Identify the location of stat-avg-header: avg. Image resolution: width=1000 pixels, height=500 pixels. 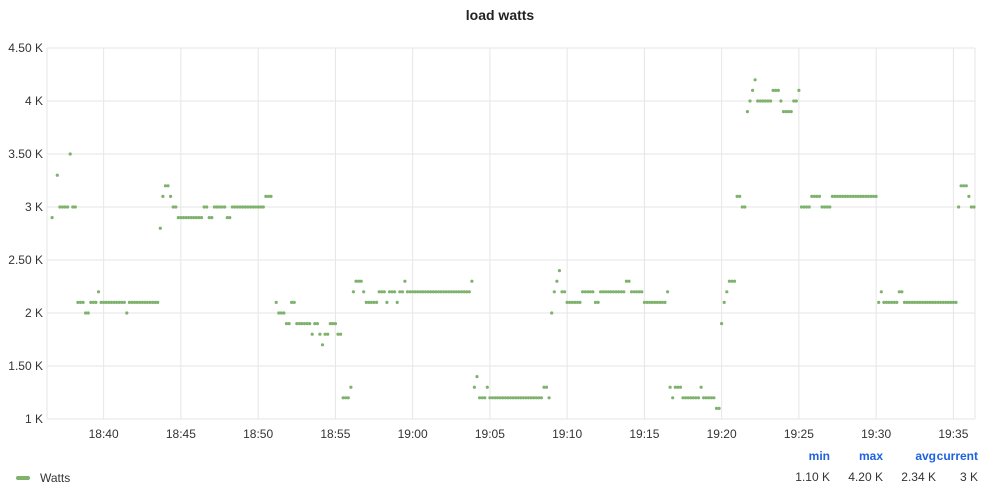
(925, 456).